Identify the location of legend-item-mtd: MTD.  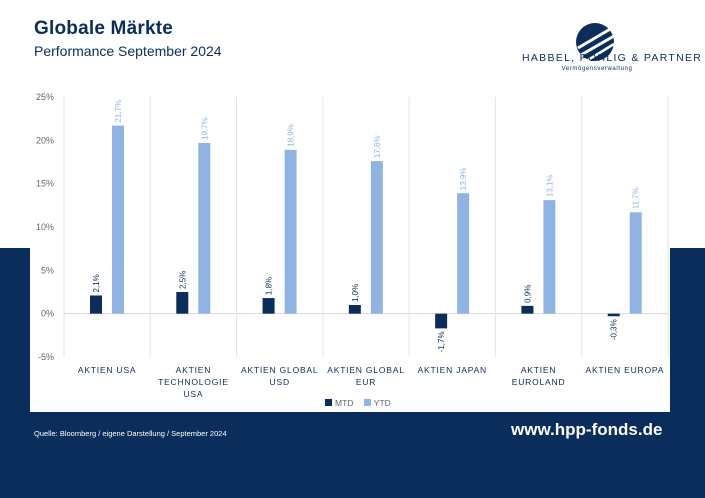
(339, 403).